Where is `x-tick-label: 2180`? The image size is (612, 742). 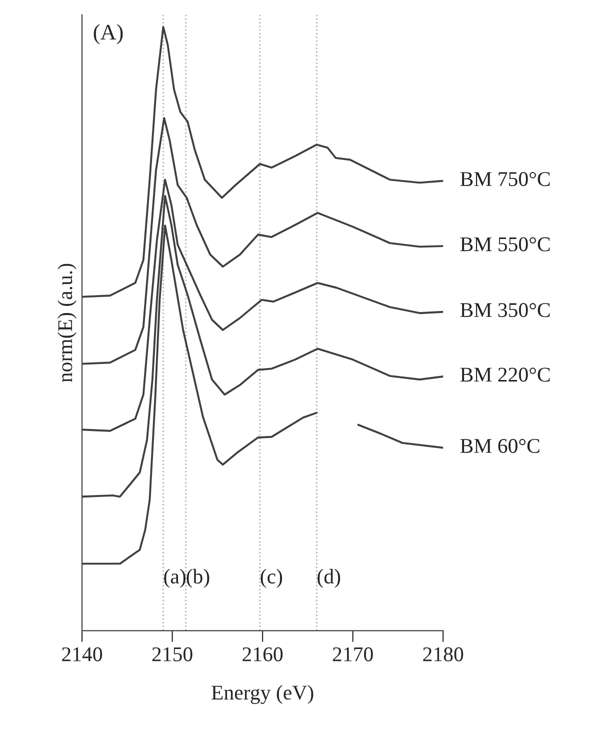 x-tick-label: 2180 is located at coordinates (443, 654).